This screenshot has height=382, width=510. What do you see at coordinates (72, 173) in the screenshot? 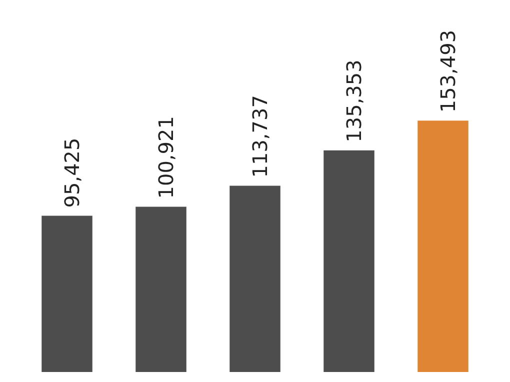
I see `data-label: 95,425` at bounding box center [72, 173].